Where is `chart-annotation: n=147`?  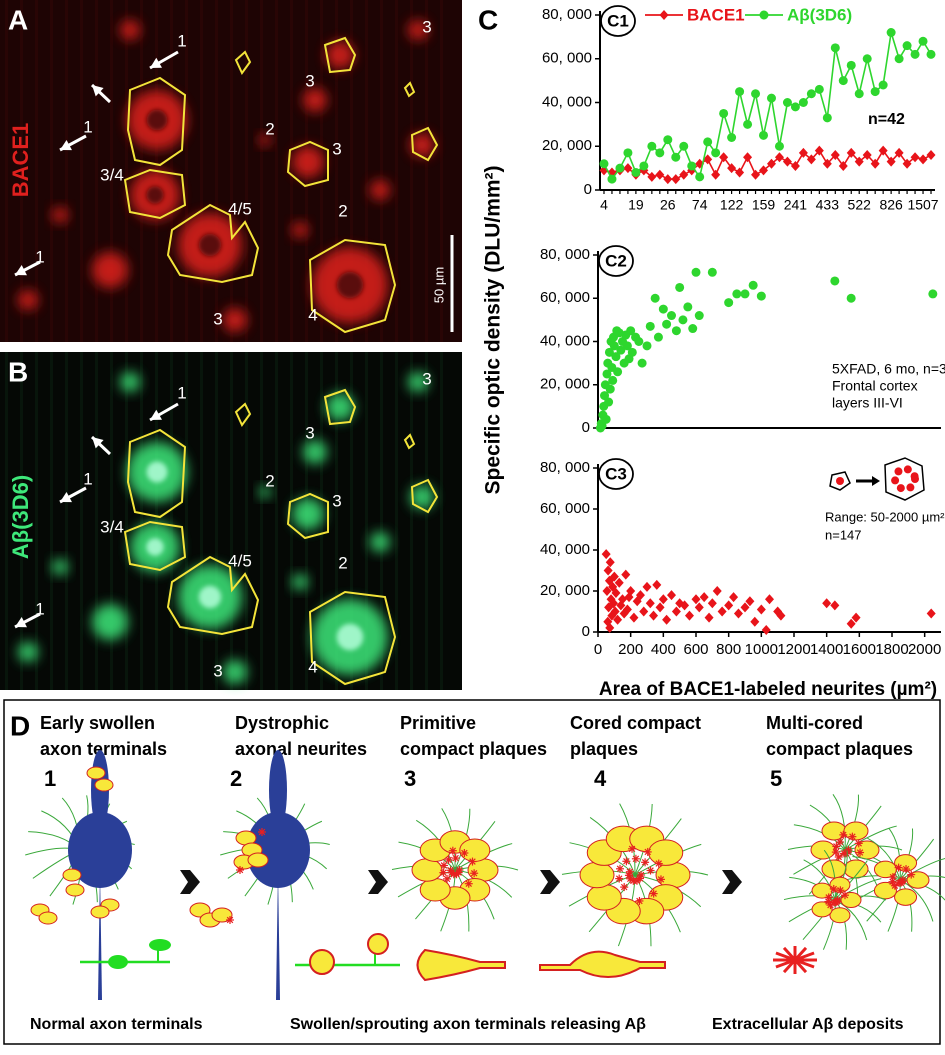
chart-annotation: n=147 is located at coordinates (843, 534).